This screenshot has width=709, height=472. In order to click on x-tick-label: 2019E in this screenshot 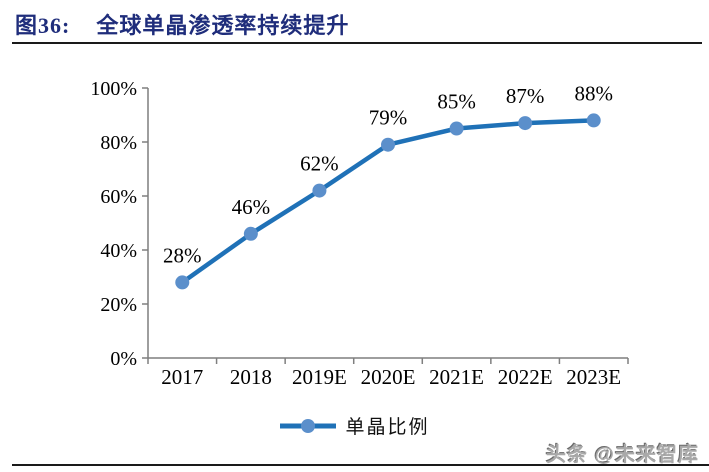, I will do `click(319, 377)`.